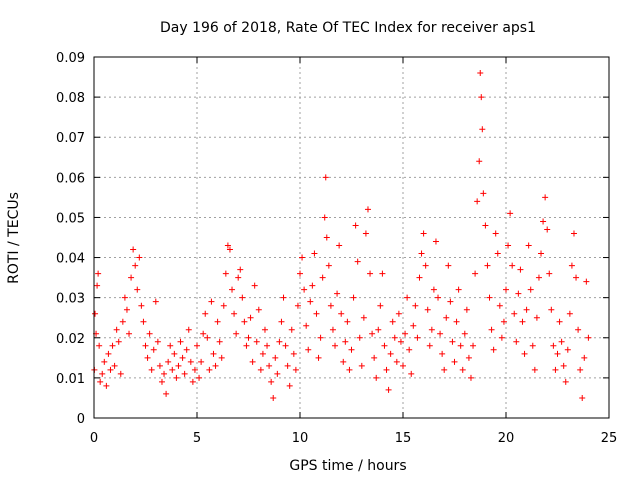 The height and width of the screenshot is (480, 640). What do you see at coordinates (70, 138) in the screenshot?
I see `y-tick-label: 0.07` at bounding box center [70, 138].